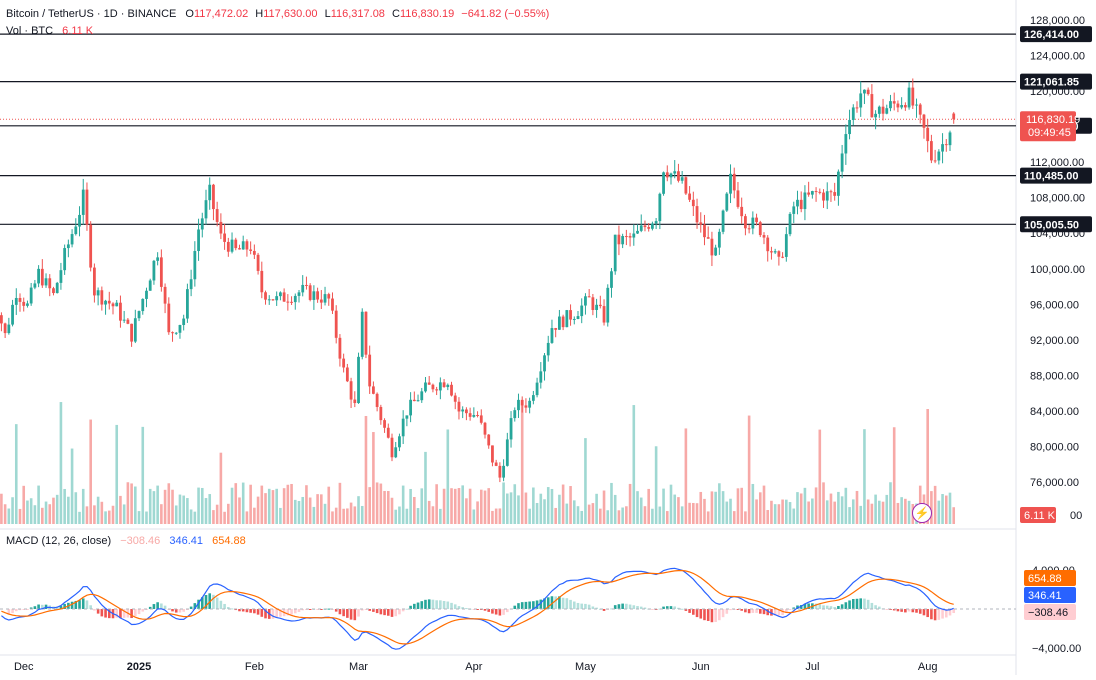 This screenshot has width=1096, height=680. What do you see at coordinates (1054, 376) in the screenshot?
I see `price-tick-label: 88,000.00` at bounding box center [1054, 376].